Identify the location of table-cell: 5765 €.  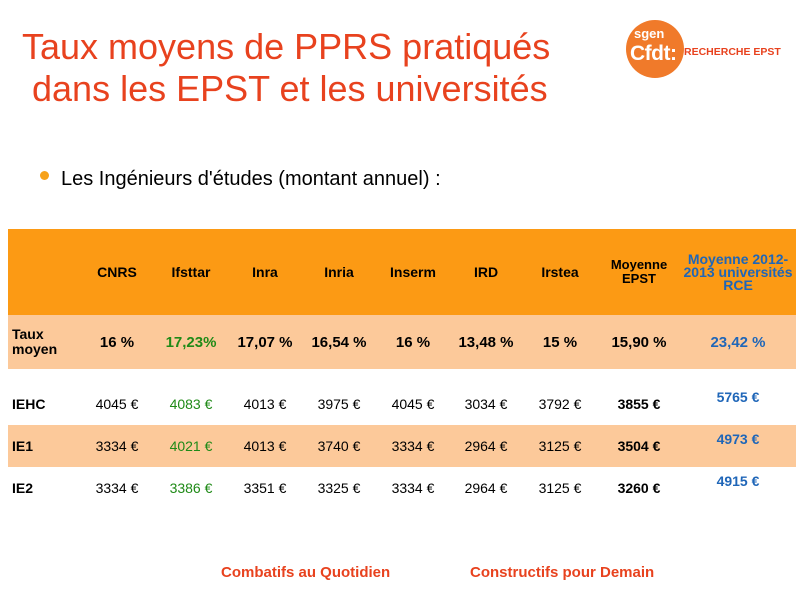
(738, 397).